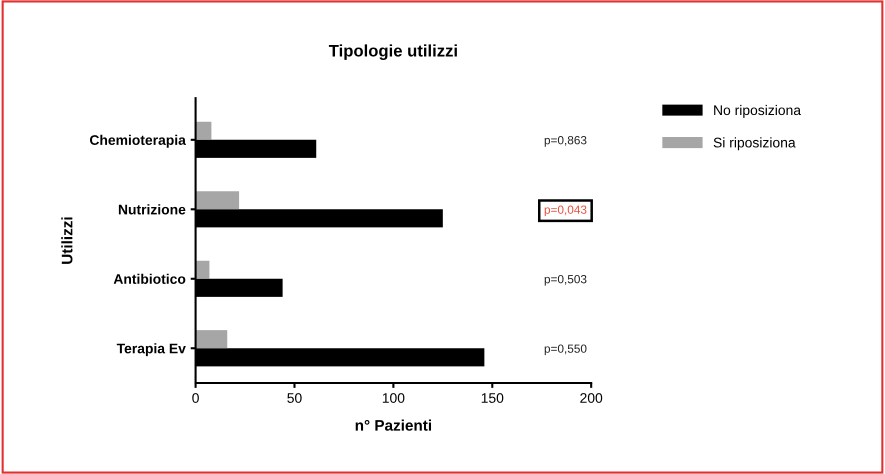  Describe the element at coordinates (151, 349) in the screenshot. I see `y-tick-label: Terapia Ev` at that location.